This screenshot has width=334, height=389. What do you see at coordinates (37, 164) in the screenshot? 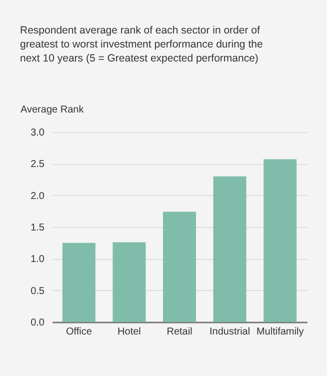
I see `y-tick-label: 2.5` at bounding box center [37, 164].